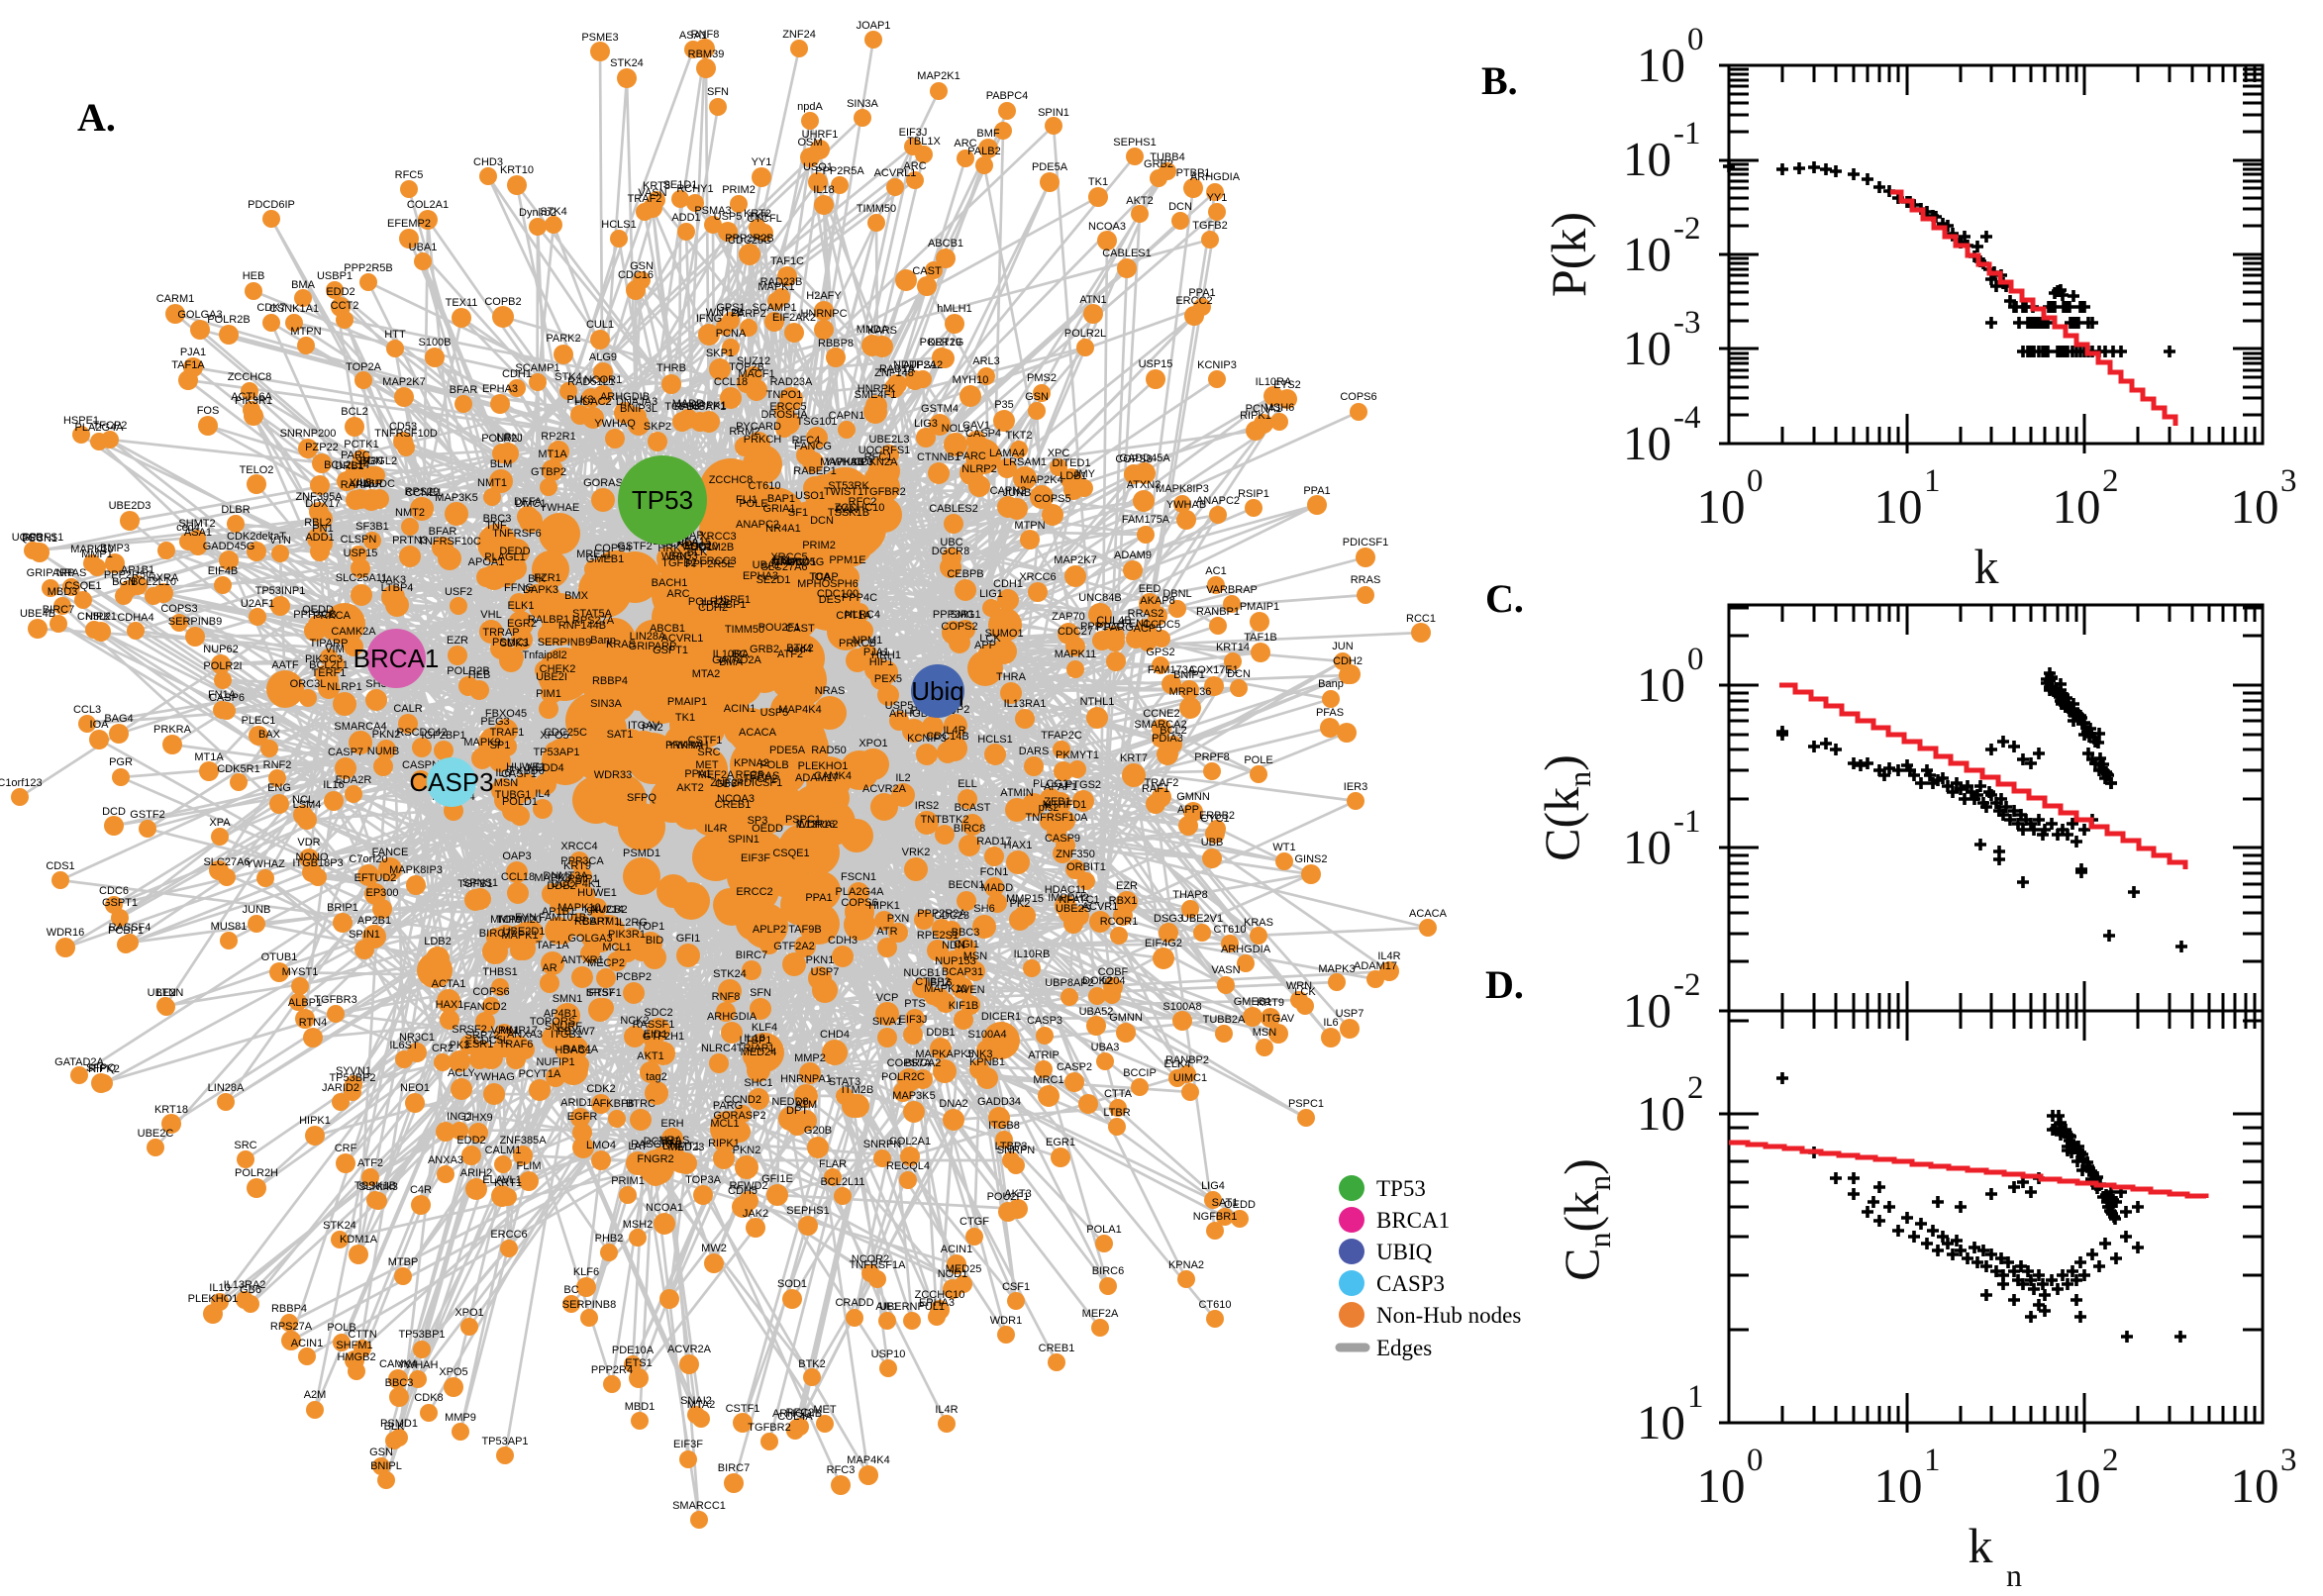 The width and height of the screenshot is (2323, 1596). I want to click on svg-text: RCOR1, so click(1119, 922).